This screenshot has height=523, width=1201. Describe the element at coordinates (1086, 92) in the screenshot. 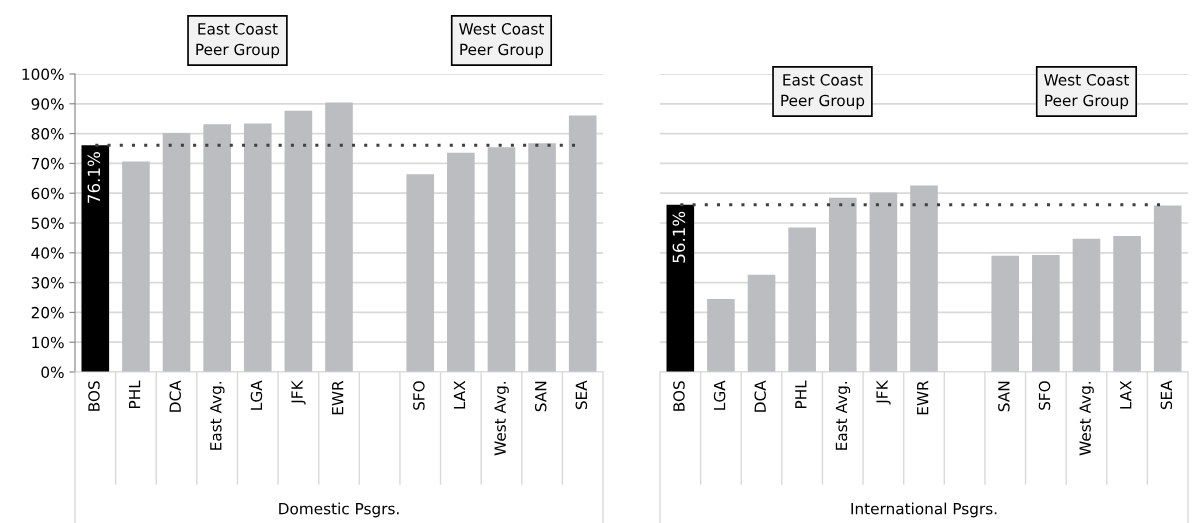

I see `annotation: West Coast Peer Group` at that location.